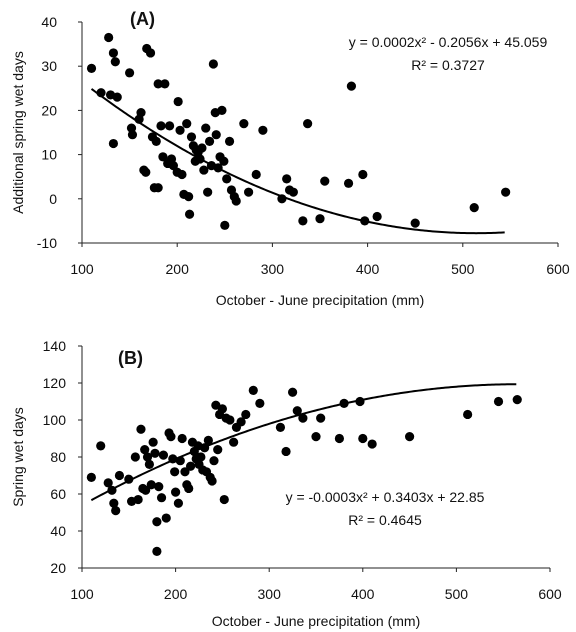  I want to click on panel-a-x-tick-label: 600, so click(558, 269).